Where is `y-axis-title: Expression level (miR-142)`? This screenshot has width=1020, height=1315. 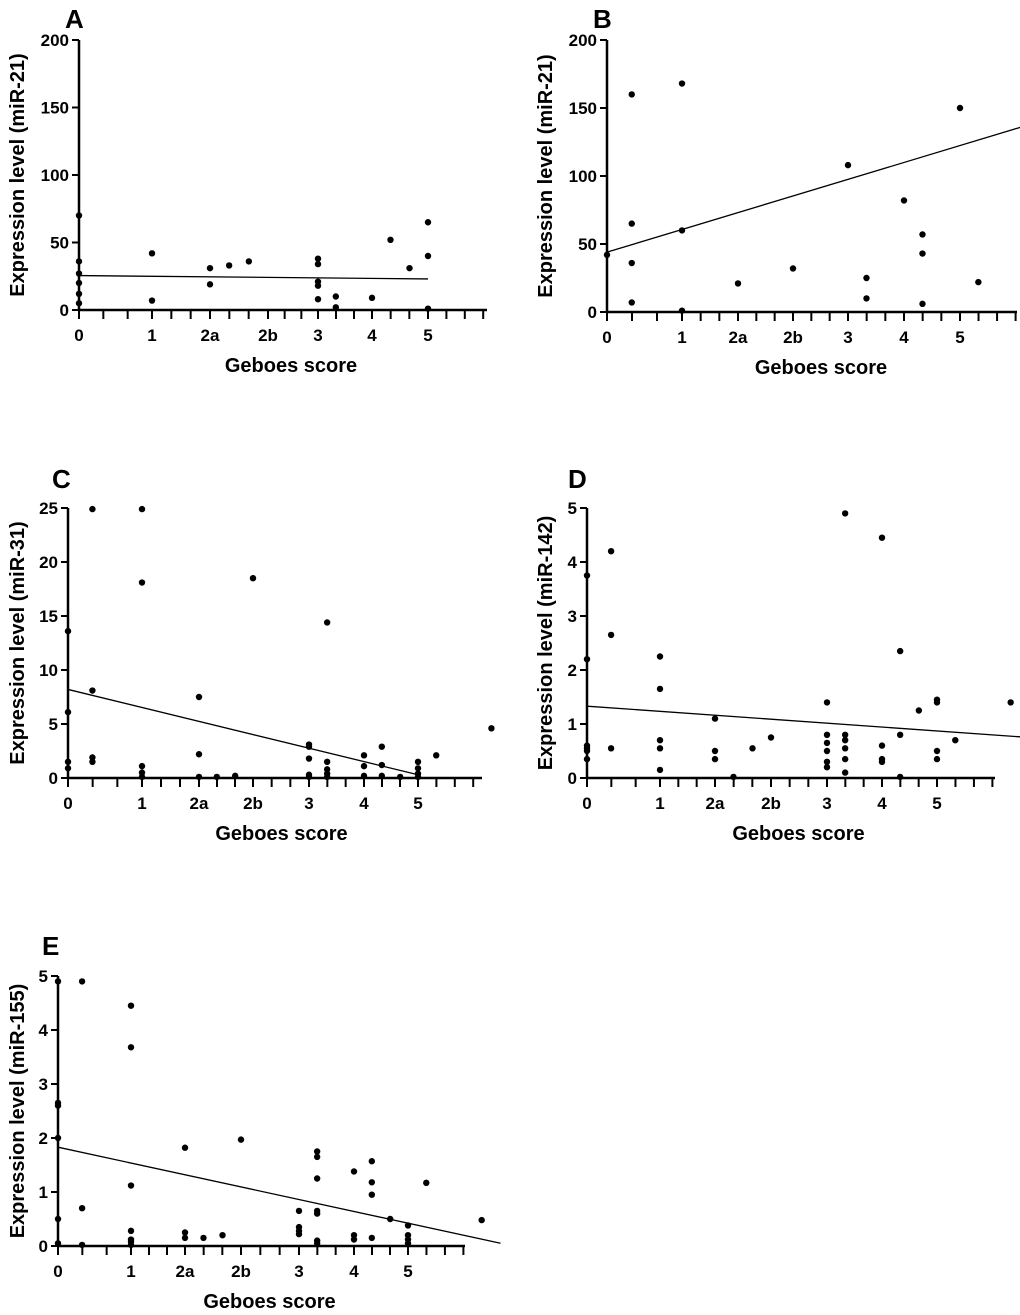
y-axis-title: Expression level (miR-142) is located at coordinates (546, 643).